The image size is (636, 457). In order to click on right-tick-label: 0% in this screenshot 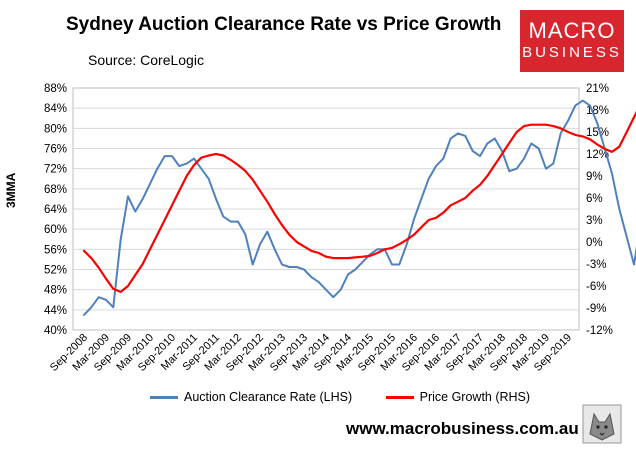, I will do `click(594, 243)`.